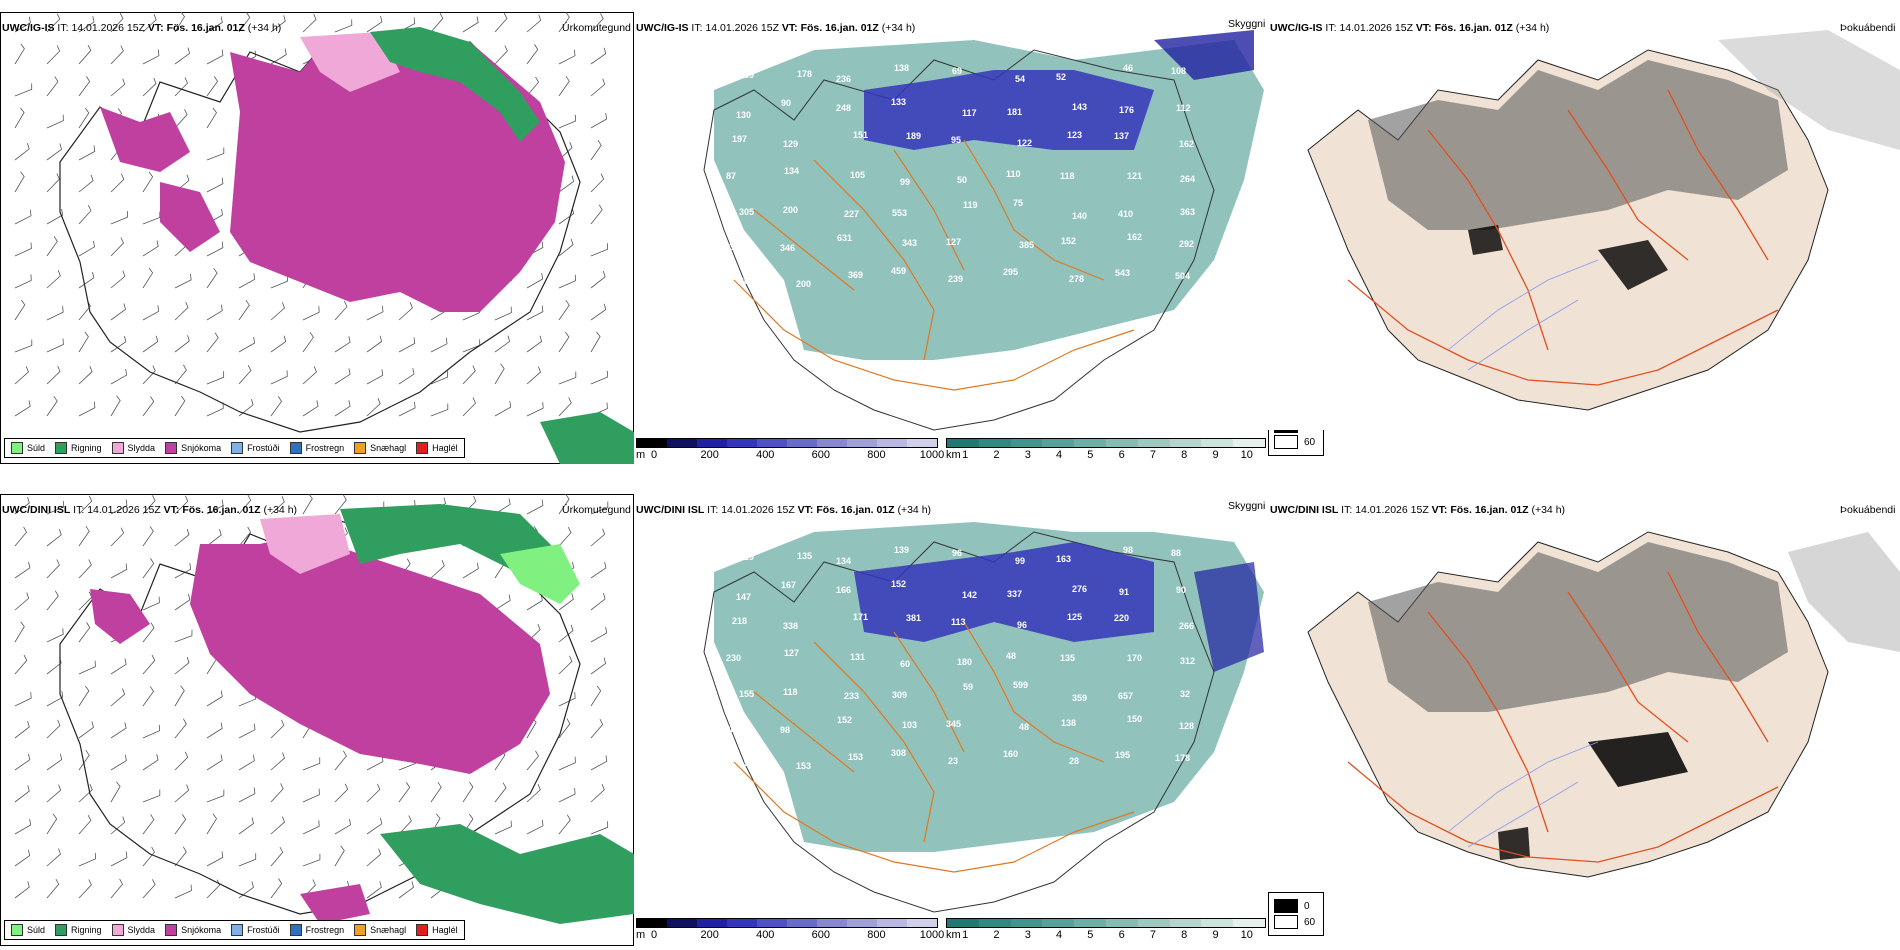 This screenshot has height=950, width=1900. What do you see at coordinates (1079, 216) in the screenshot?
I see `cloud-base-label: 140` at bounding box center [1079, 216].